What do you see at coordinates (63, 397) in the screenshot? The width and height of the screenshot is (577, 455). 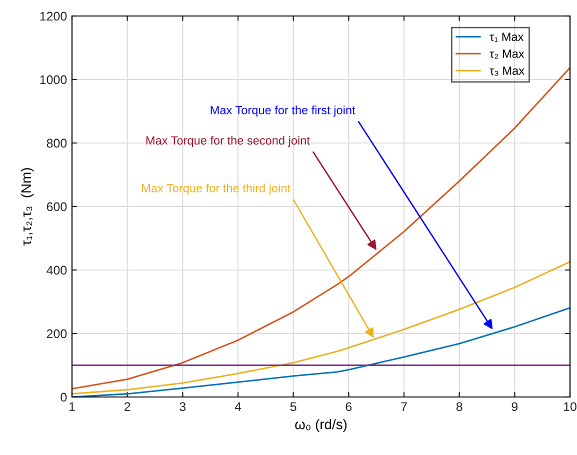 I see `y-tick-label: 0` at bounding box center [63, 397].